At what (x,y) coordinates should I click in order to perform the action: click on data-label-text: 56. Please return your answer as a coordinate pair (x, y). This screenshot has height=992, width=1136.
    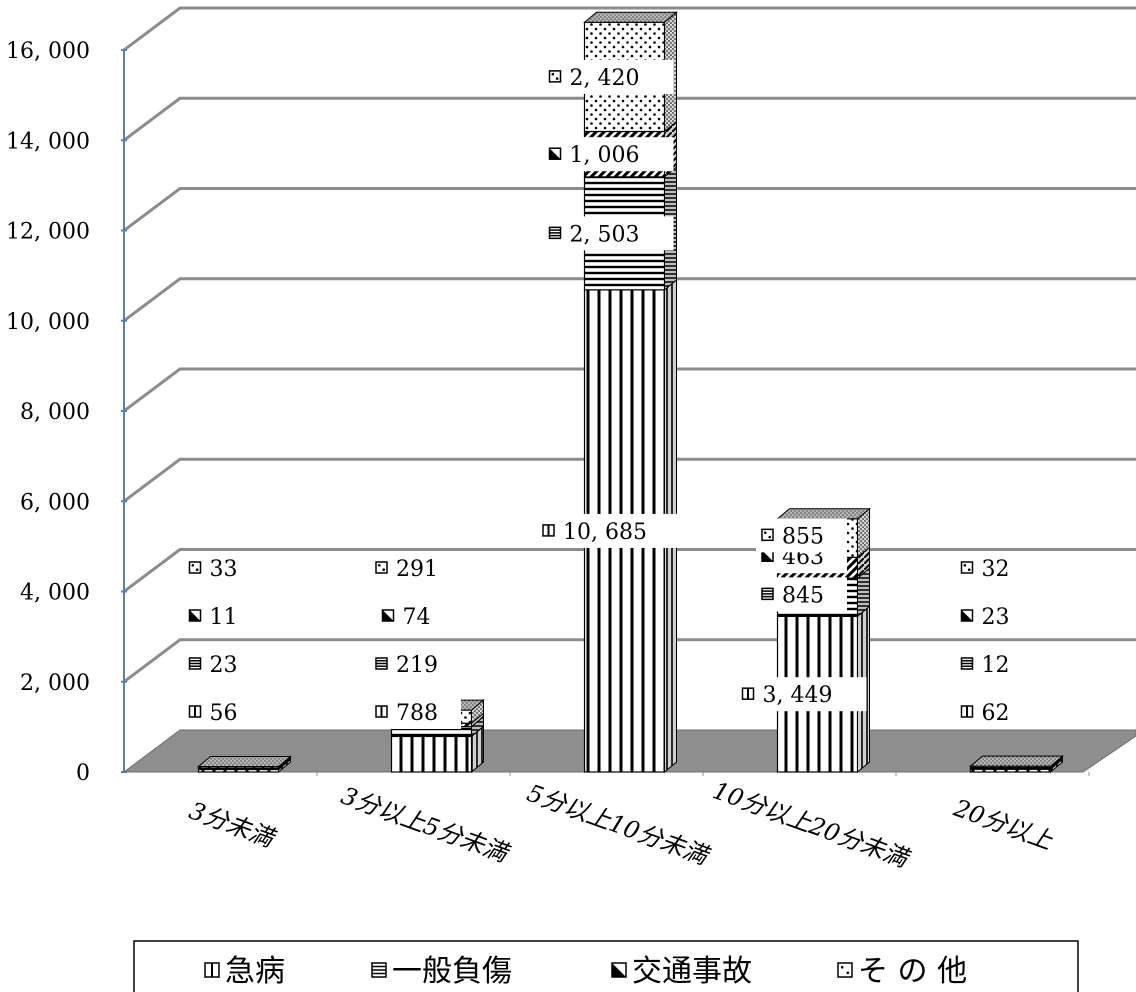
    Looking at the image, I should click on (224, 713).